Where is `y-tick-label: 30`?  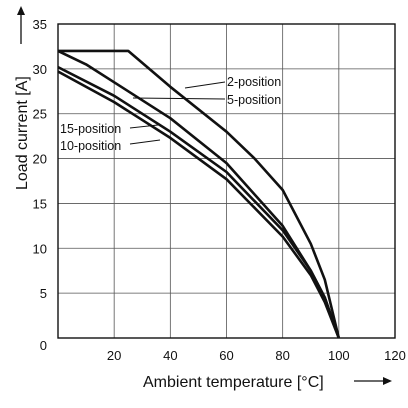 y-tick-label: 30 is located at coordinates (40, 69).